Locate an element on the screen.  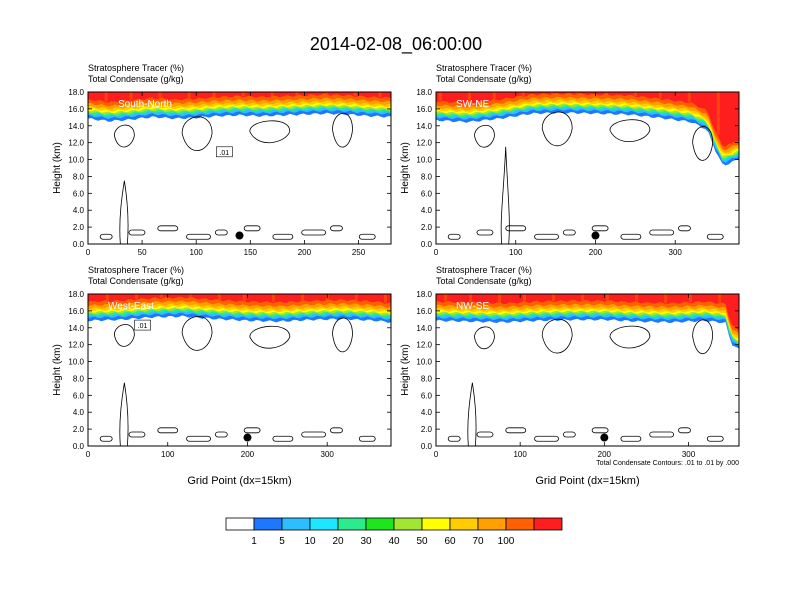
colorbar-label: 1 is located at coordinates (254, 541).